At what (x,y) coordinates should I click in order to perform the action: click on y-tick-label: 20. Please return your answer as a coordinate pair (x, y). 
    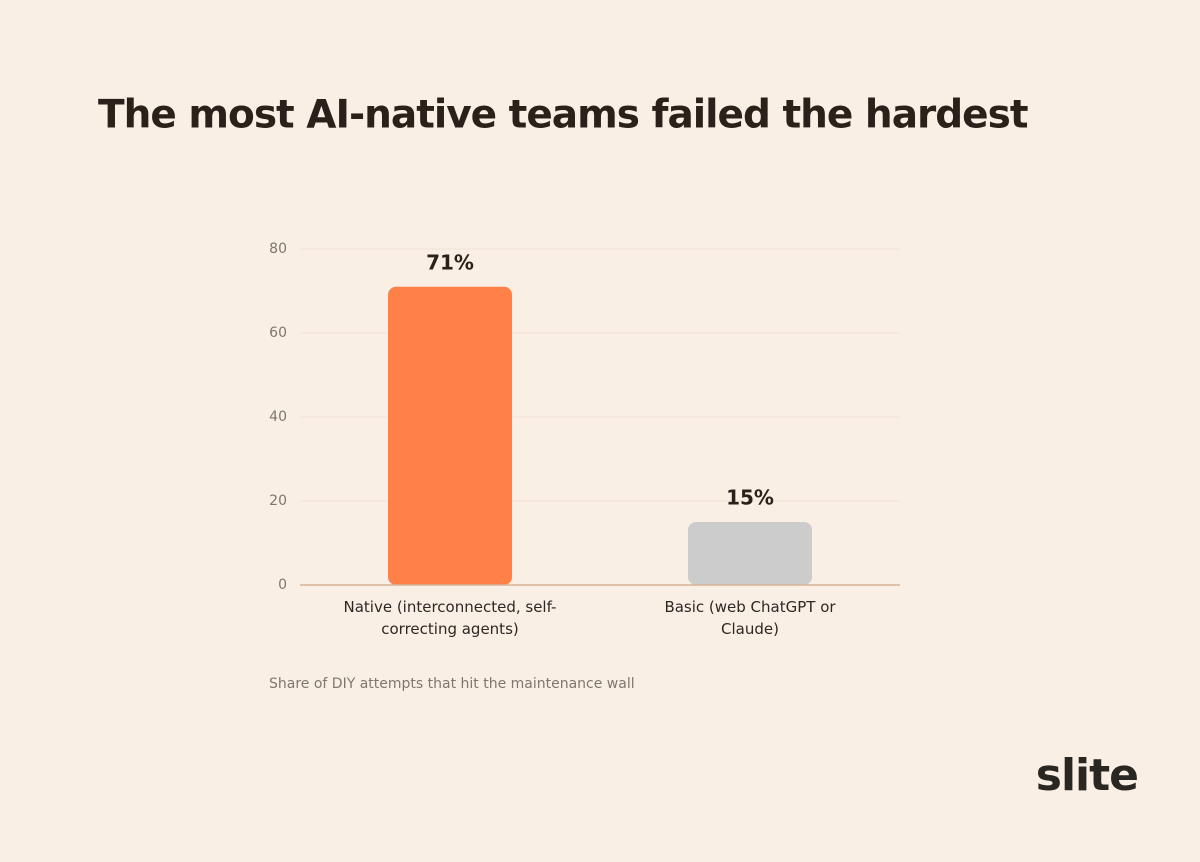
    Looking at the image, I should click on (278, 501).